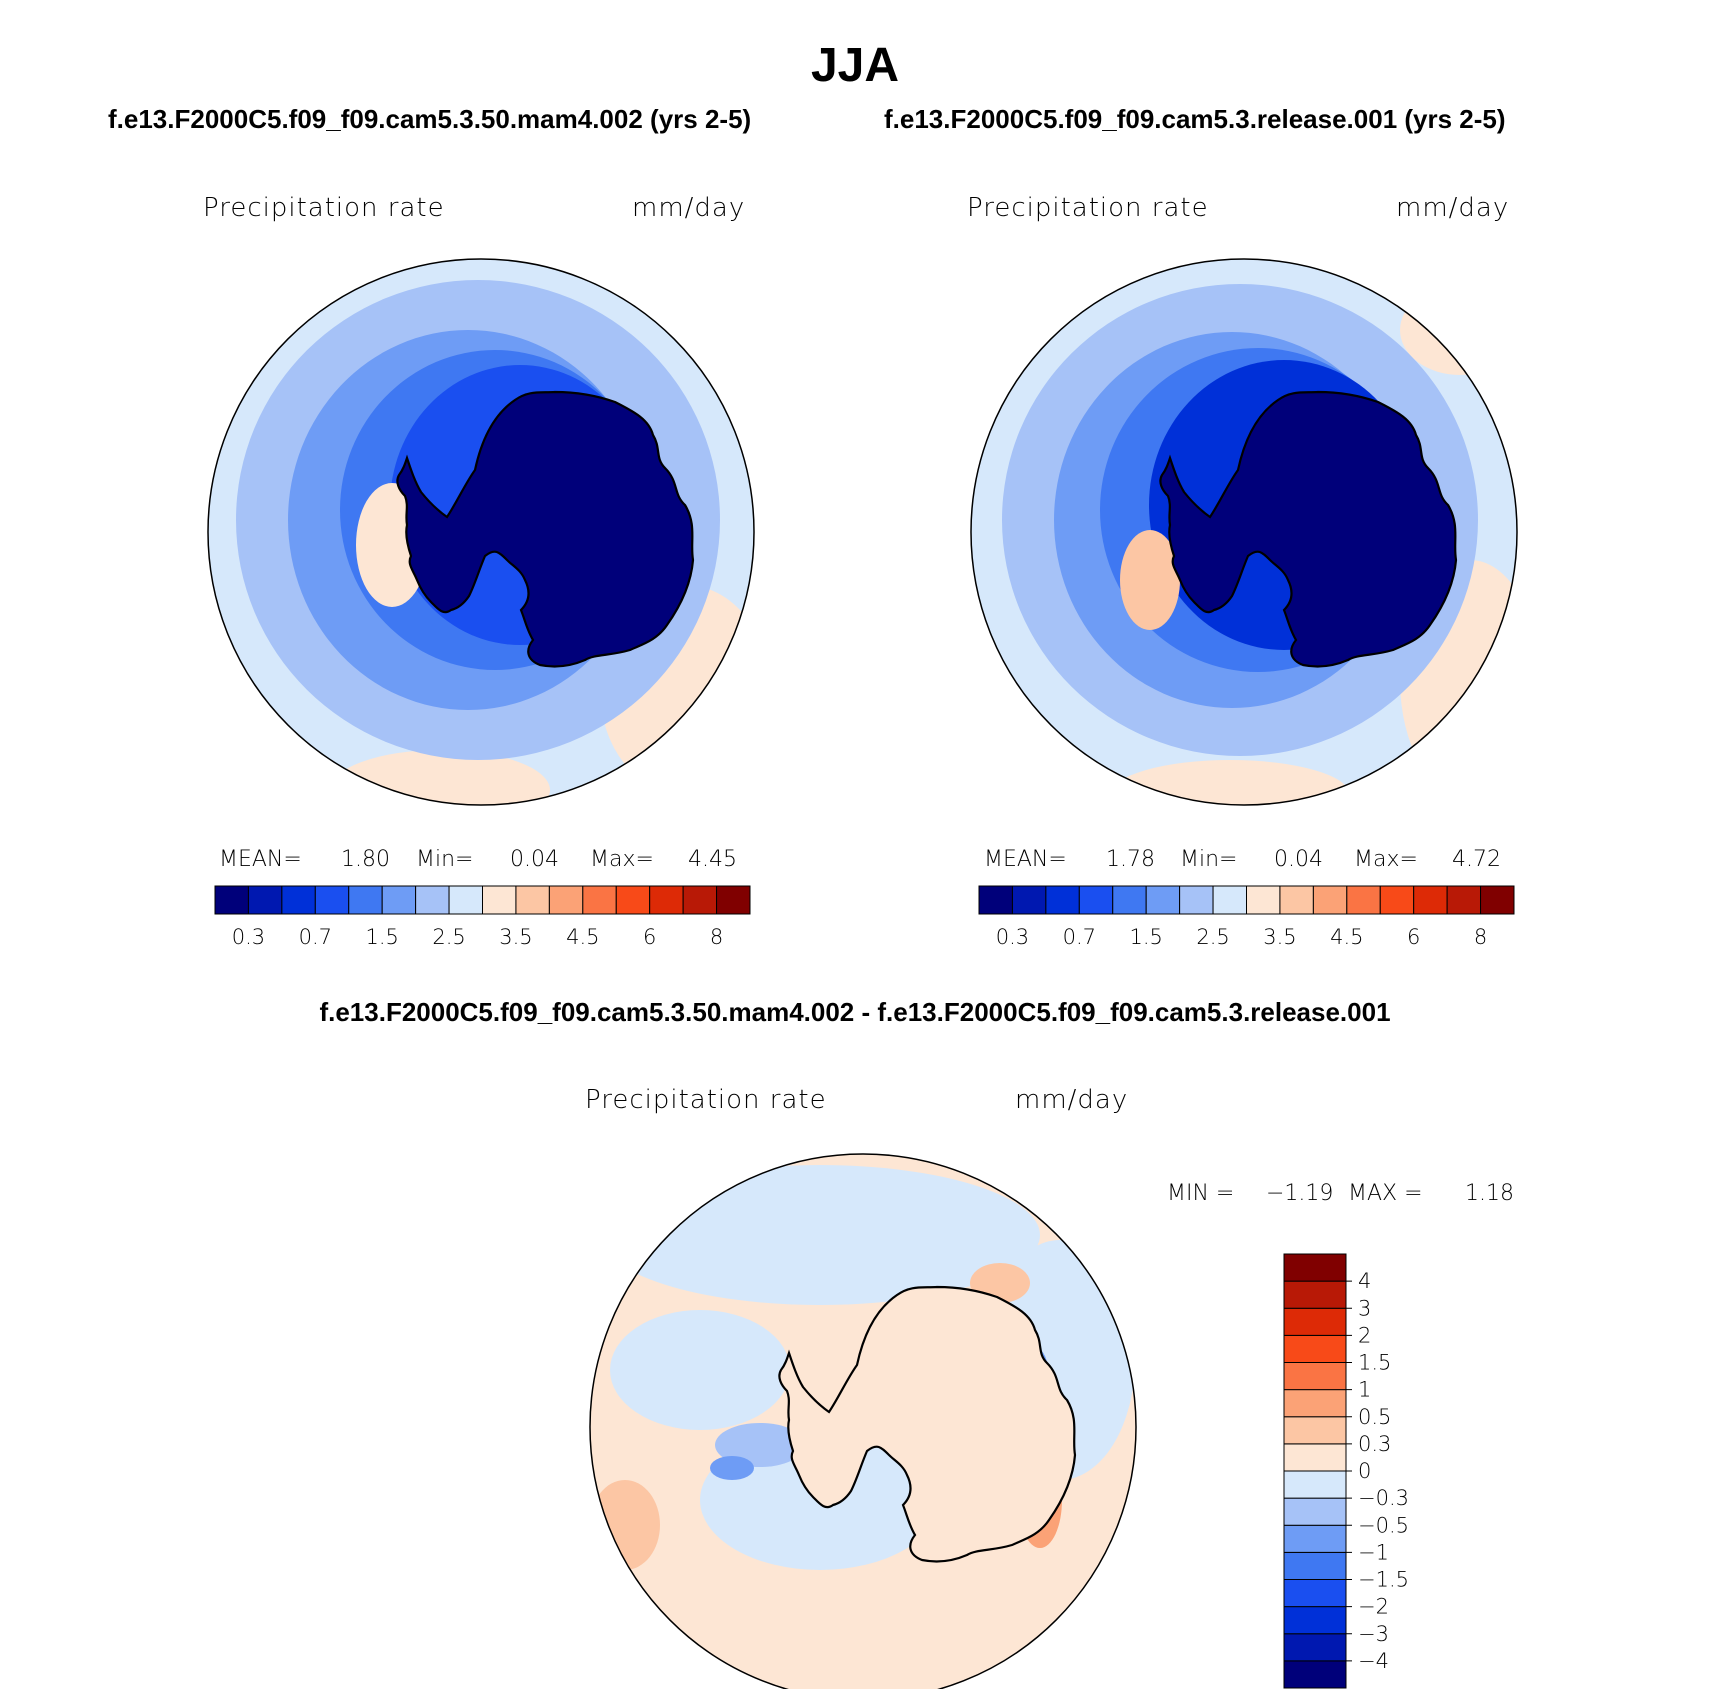 This screenshot has width=1710, height=1689. I want to click on panel1-map-border, so click(481, 532).